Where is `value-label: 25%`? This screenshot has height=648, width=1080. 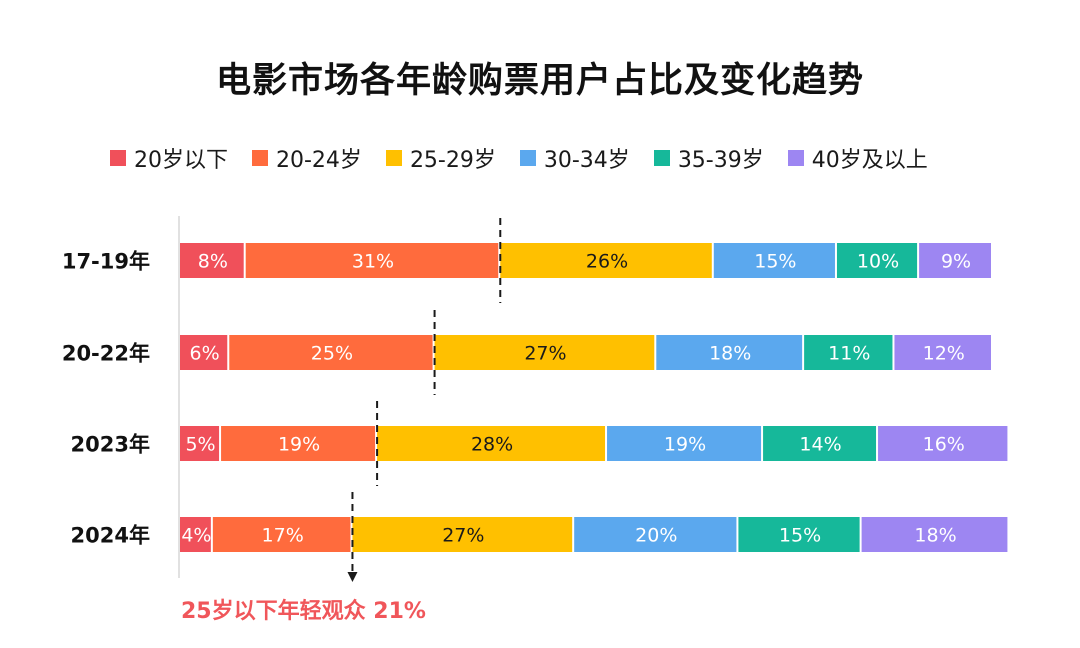
value-label: 25% is located at coordinates (332, 354).